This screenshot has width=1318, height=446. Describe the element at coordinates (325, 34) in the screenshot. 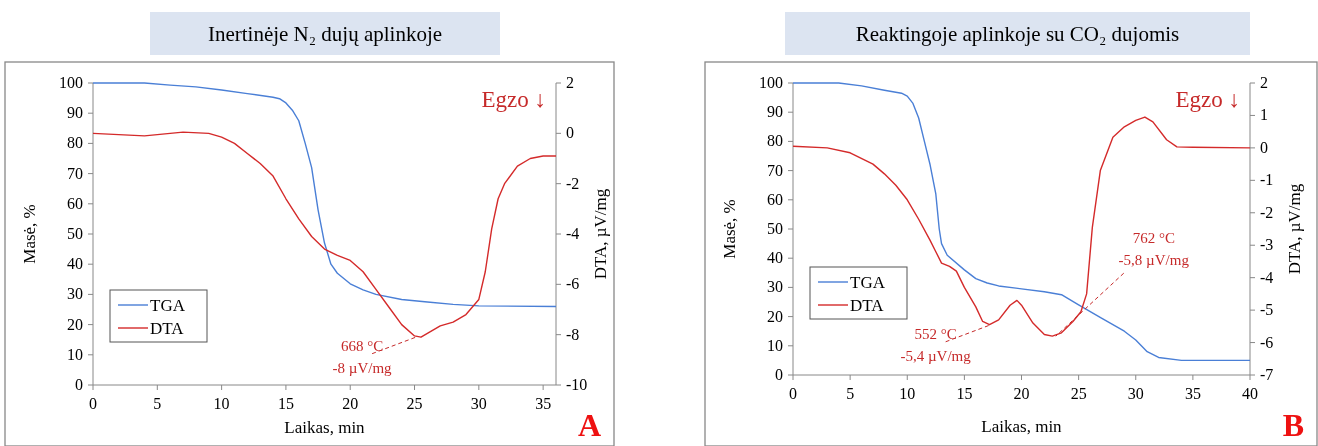

I see `chart-title: Inertinėje N₂ dujų aplinkoje` at that location.